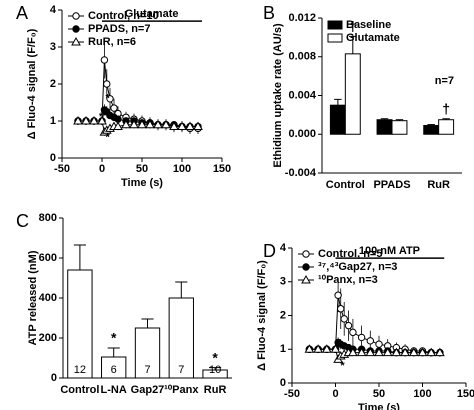 This screenshot has width=474, height=410. Describe the element at coordinates (302, 18) in the screenshot. I see `y-tick-label: 0.012` at that location.